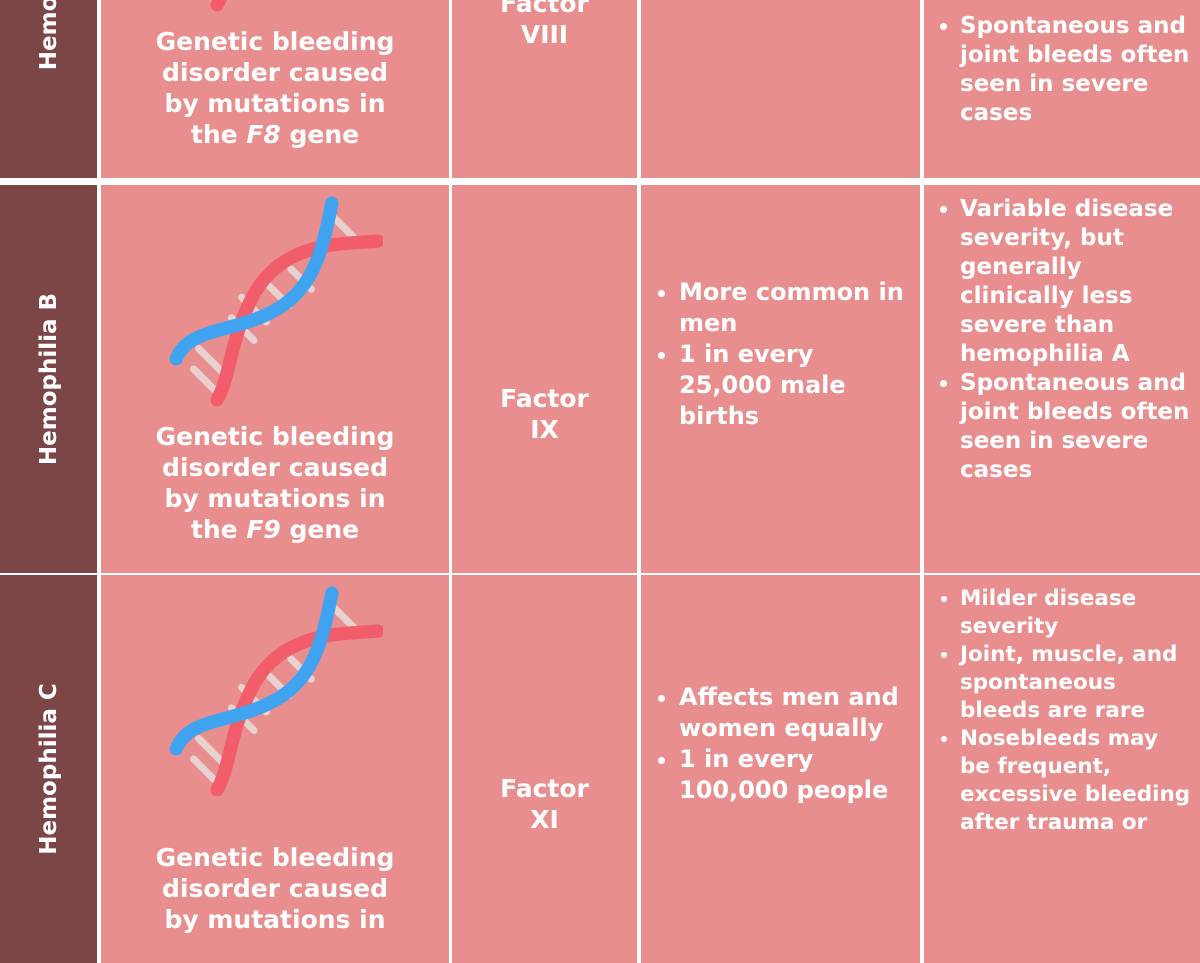 The width and height of the screenshot is (1200, 963). What do you see at coordinates (544, 769) in the screenshot?
I see `factor-cell: Factor XI` at bounding box center [544, 769].